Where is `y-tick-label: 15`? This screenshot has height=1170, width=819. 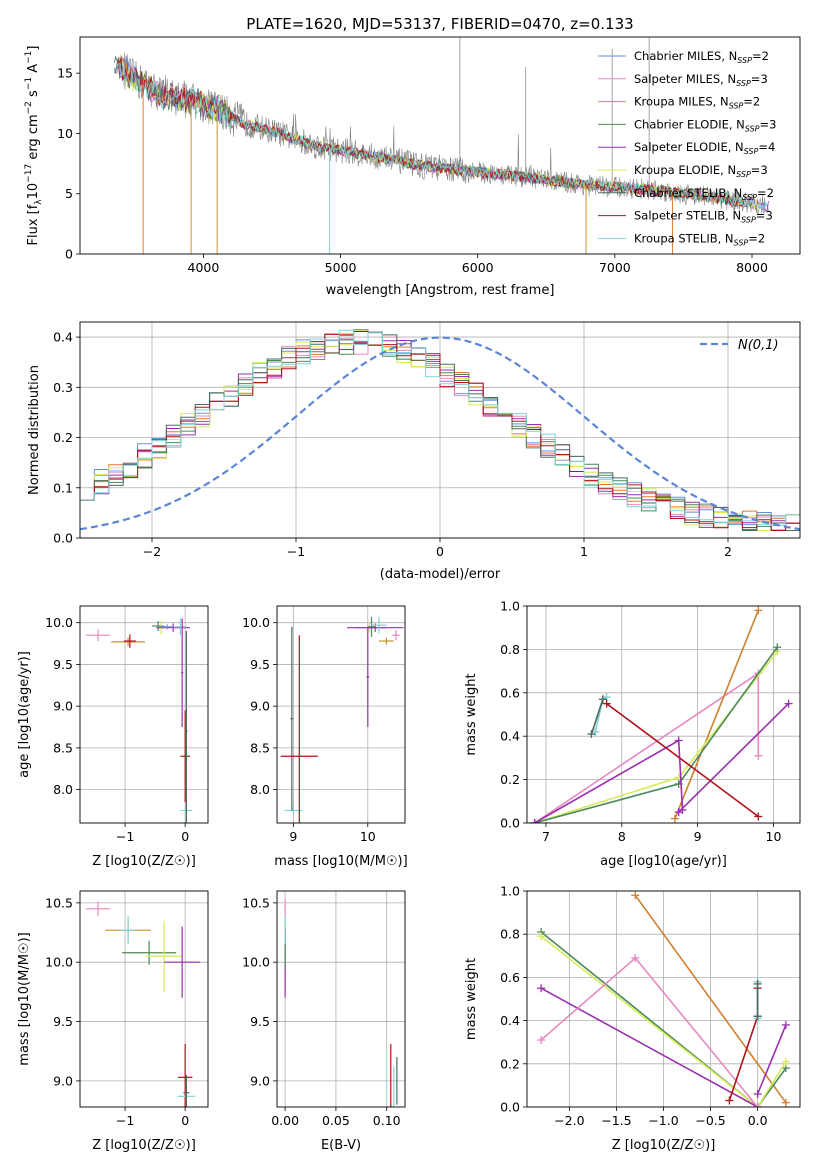 y-tick-label: 15 is located at coordinates (65, 73).